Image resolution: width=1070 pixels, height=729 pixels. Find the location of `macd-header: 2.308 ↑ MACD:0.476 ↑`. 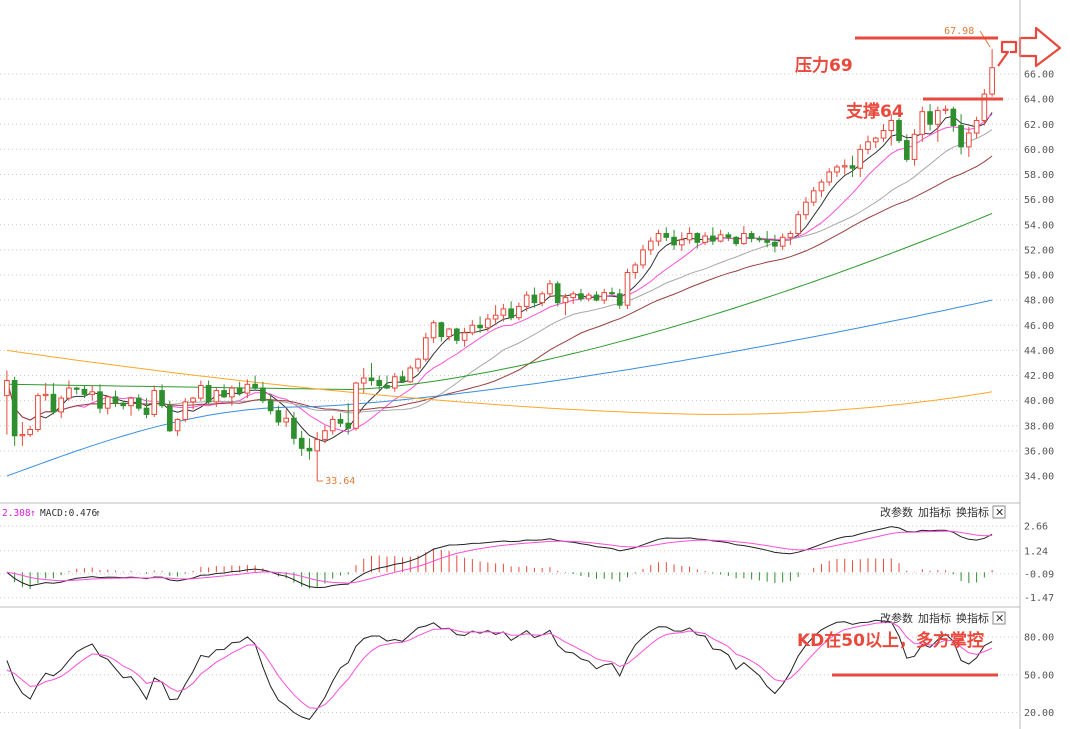

macd-header: 2.308 ↑ MACD:0.476 ↑ is located at coordinates (51, 513).